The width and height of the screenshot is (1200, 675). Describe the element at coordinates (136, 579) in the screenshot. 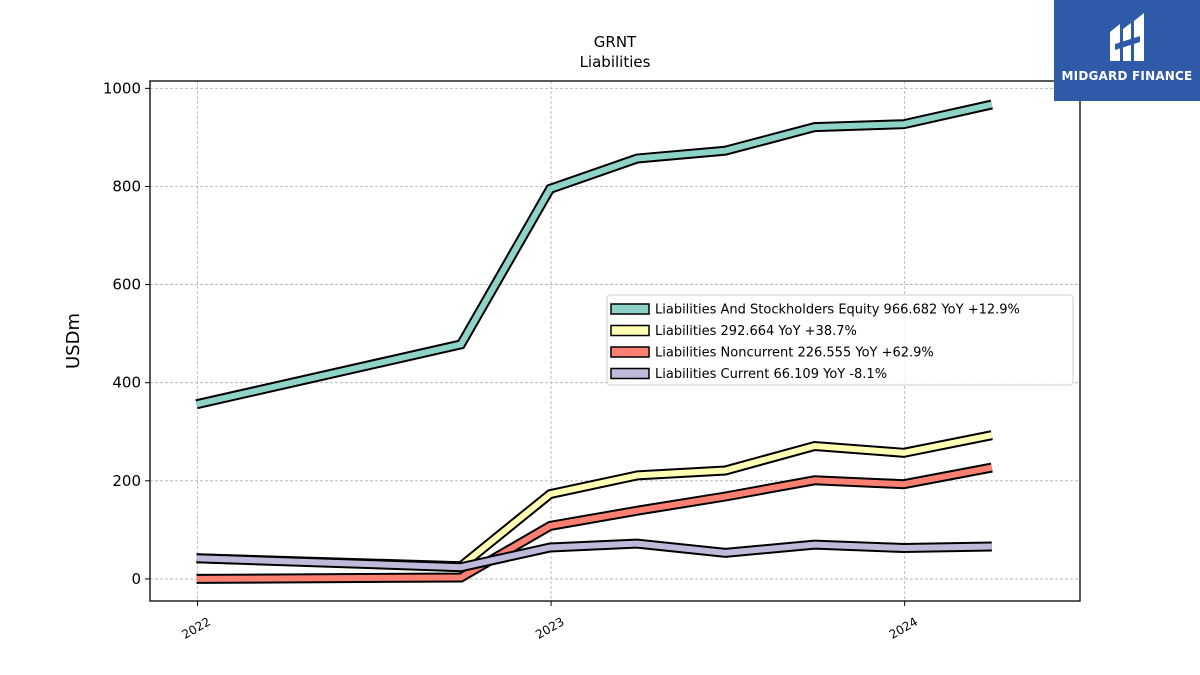

I see `y-tick-label: 0` at that location.